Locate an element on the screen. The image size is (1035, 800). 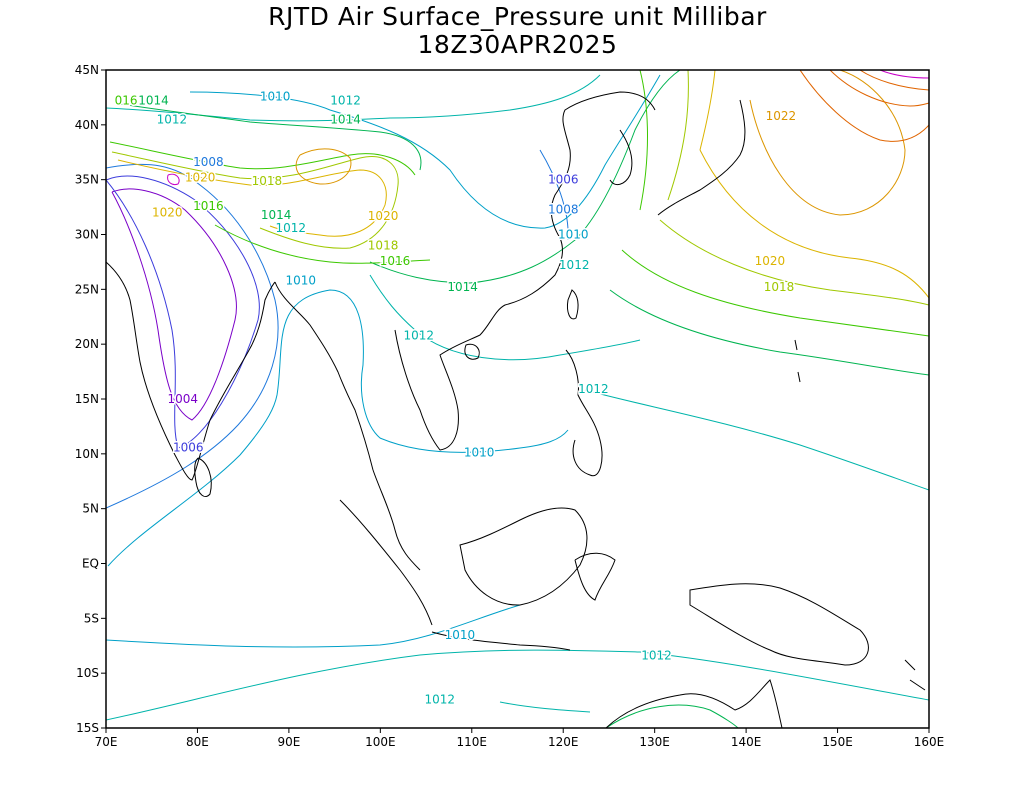
coast-japan is located at coordinates (701, 157).